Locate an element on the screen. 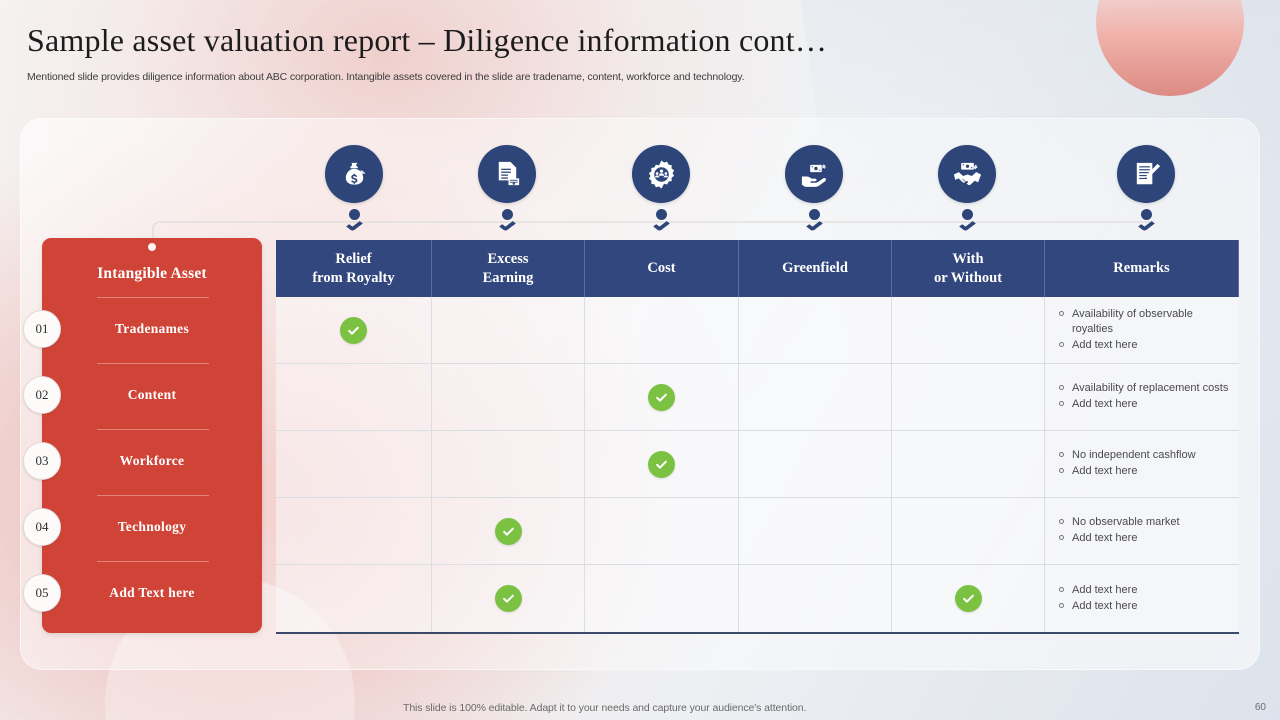 The width and height of the screenshot is (1280, 720). asset-panel-item-label: Add Text here is located at coordinates (152, 592).